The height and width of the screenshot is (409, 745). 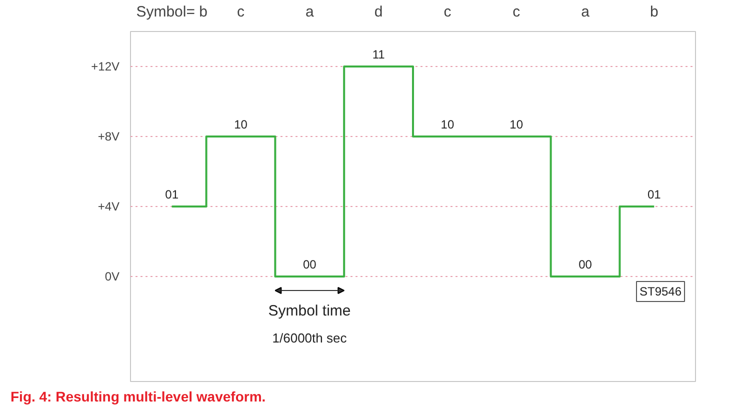 I want to click on y-tick-label: +12V, so click(x=105, y=67).